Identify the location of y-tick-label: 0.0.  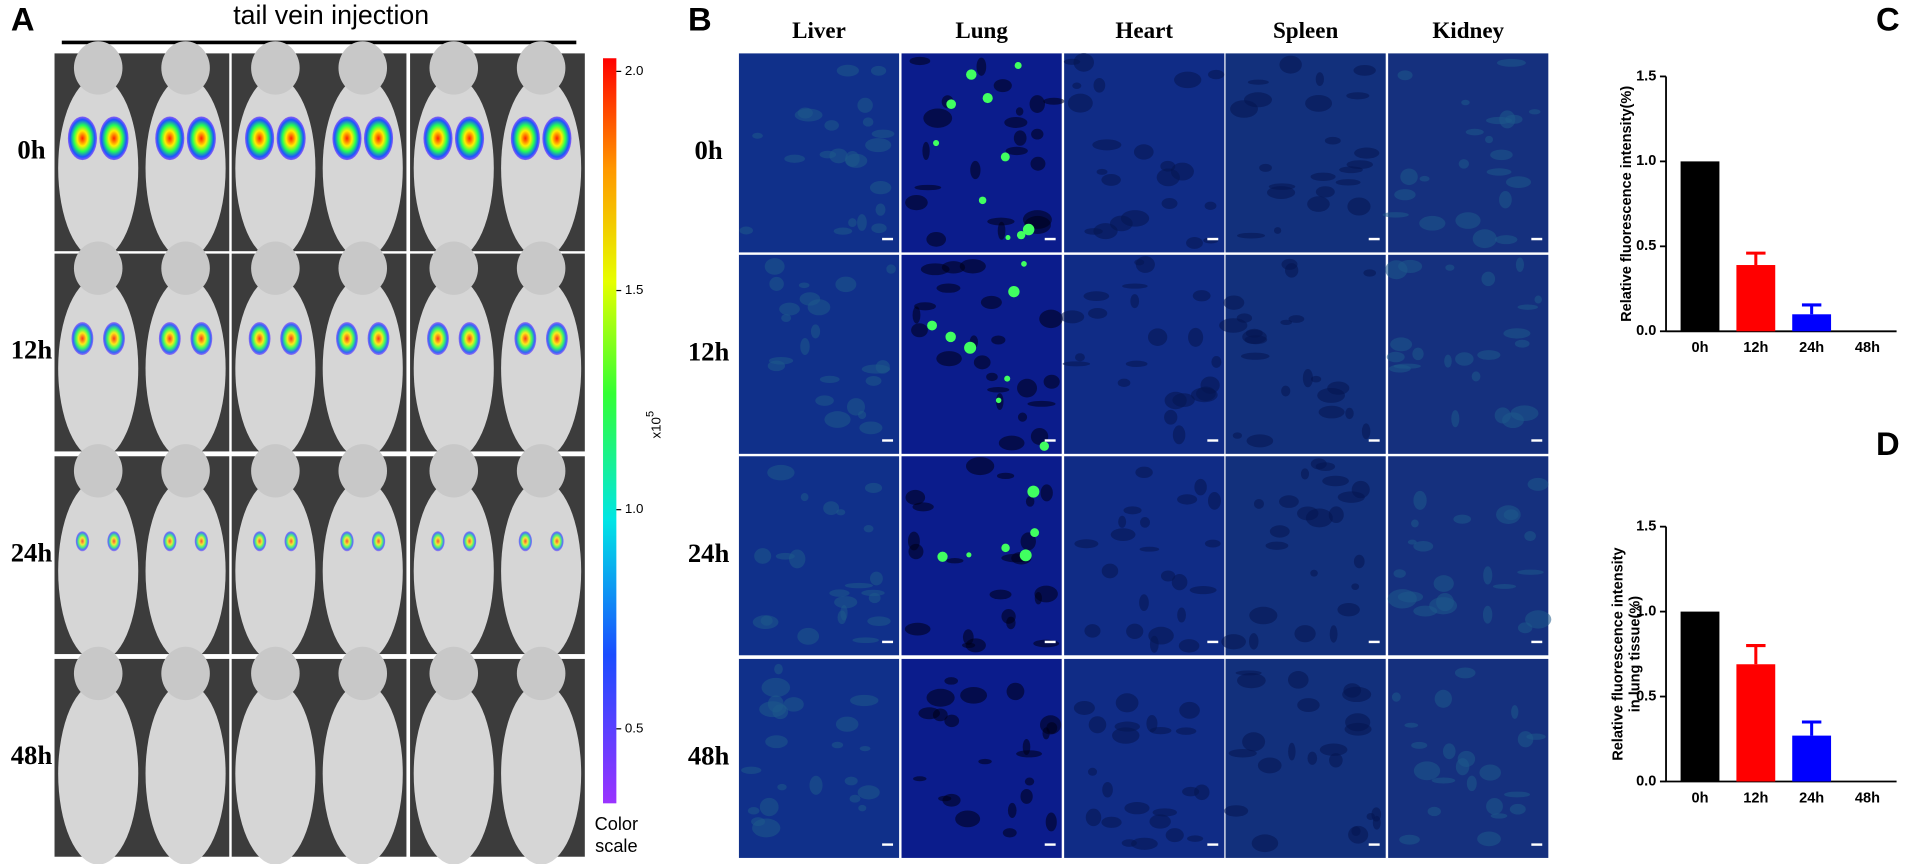
(1646, 331).